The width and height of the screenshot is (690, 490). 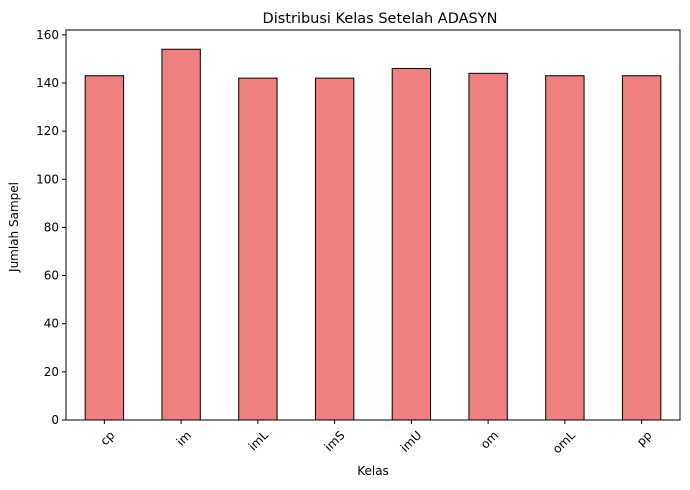 I want to click on y-tick-label: 120, so click(x=47, y=131).